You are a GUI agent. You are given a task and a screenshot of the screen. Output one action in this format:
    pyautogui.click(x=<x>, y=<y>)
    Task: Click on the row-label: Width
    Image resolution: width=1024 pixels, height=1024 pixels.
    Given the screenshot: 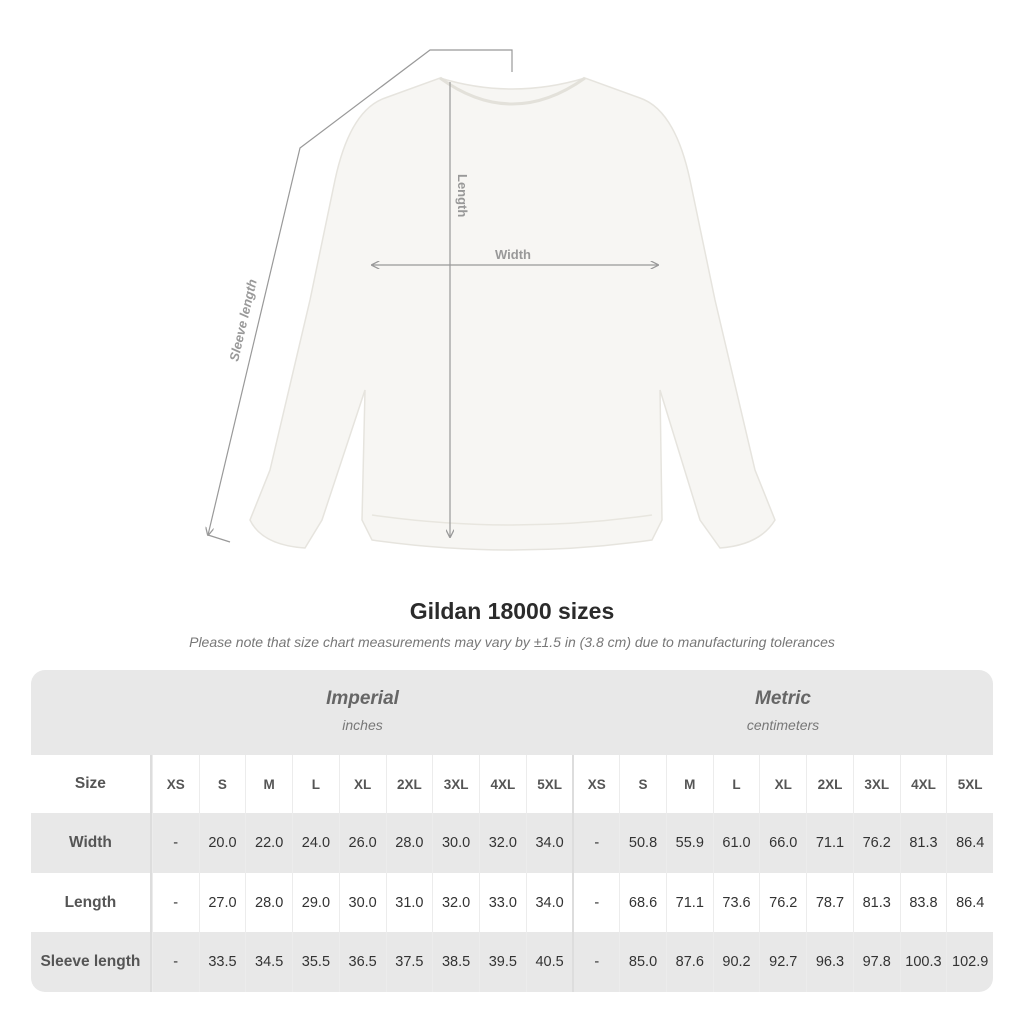 What is the action you would take?
    pyautogui.click(x=91, y=843)
    